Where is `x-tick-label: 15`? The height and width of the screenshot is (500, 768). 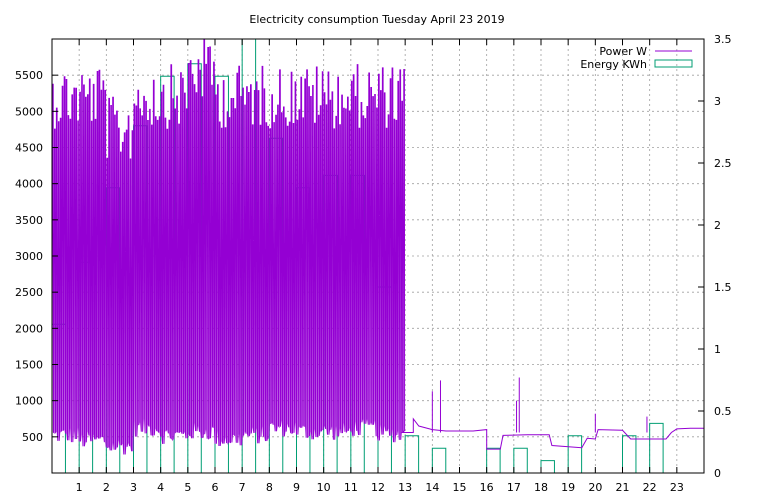 x-tick-label: 15 is located at coordinates (460, 487).